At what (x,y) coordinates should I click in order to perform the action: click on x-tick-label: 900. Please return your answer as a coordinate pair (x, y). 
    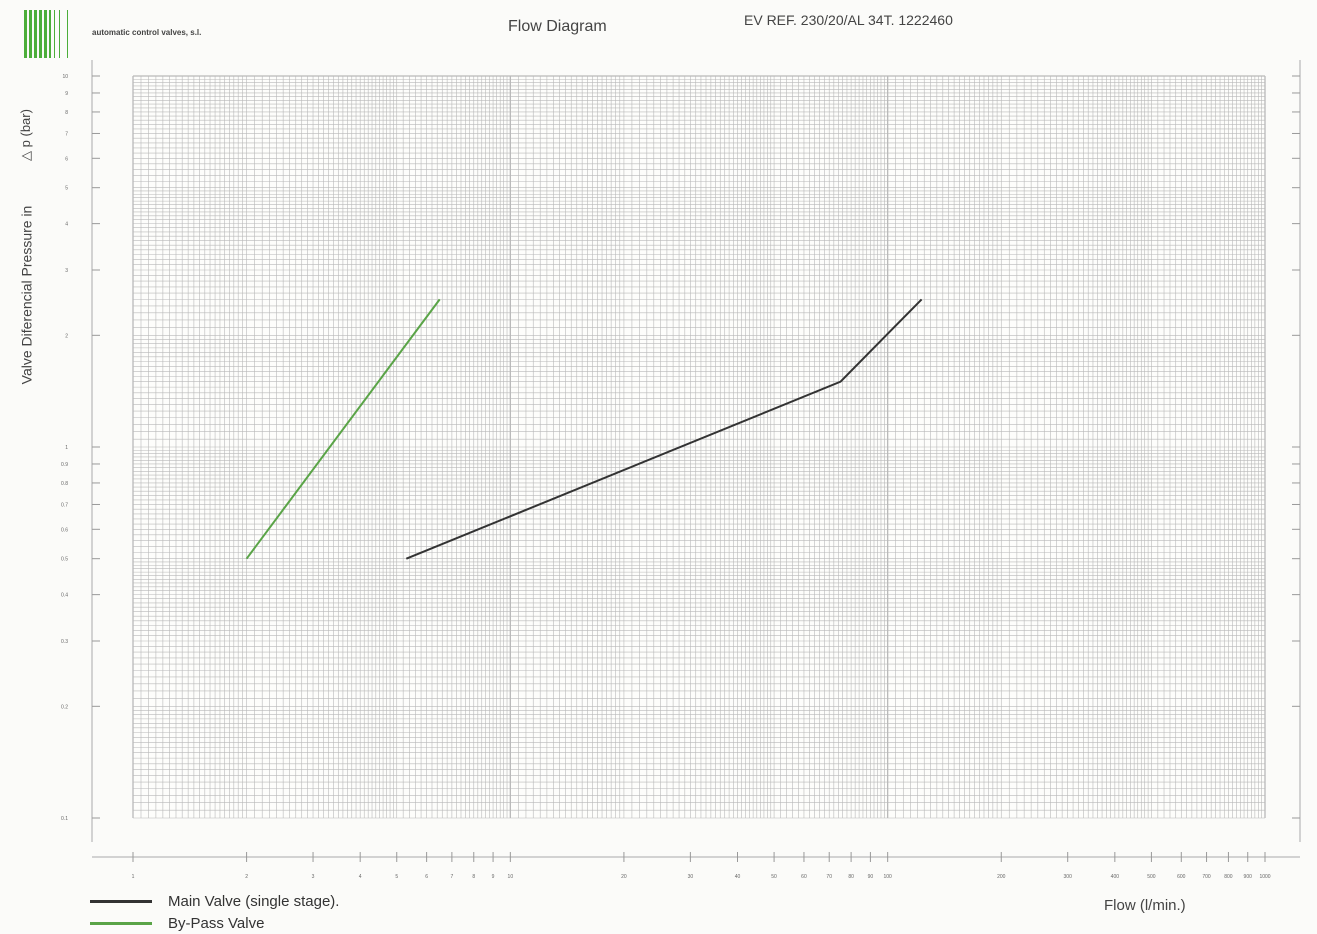
    Looking at the image, I should click on (1248, 877).